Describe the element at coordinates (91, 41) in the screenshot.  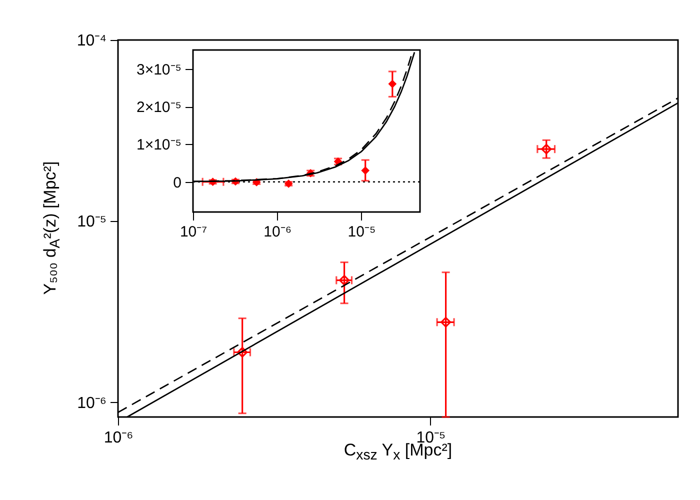
I see `y-tick-label: 10⁻⁴` at that location.